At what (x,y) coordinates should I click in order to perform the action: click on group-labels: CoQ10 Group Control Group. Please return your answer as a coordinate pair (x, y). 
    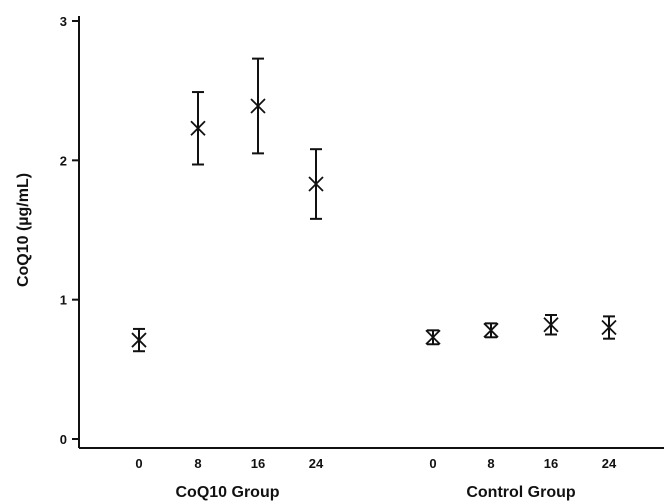
    Looking at the image, I should click on (375, 492).